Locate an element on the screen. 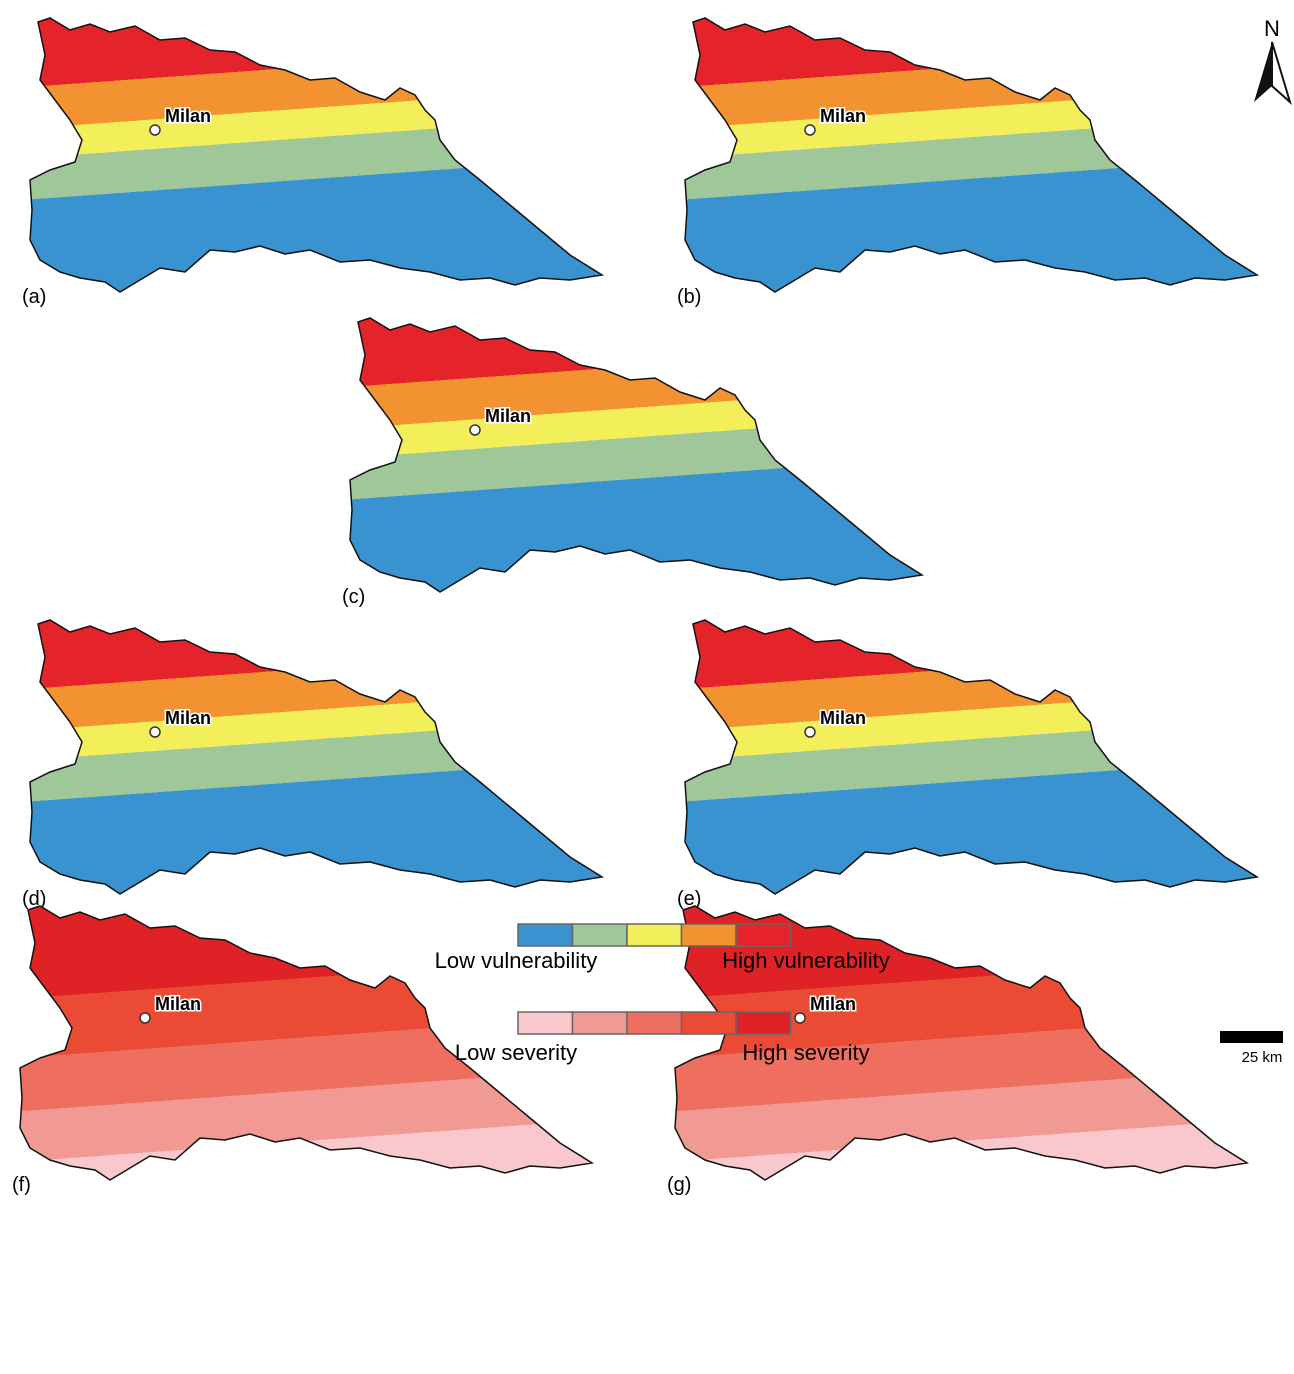 The image size is (1294, 1374). panel-label: (e) is located at coordinates (689, 899).